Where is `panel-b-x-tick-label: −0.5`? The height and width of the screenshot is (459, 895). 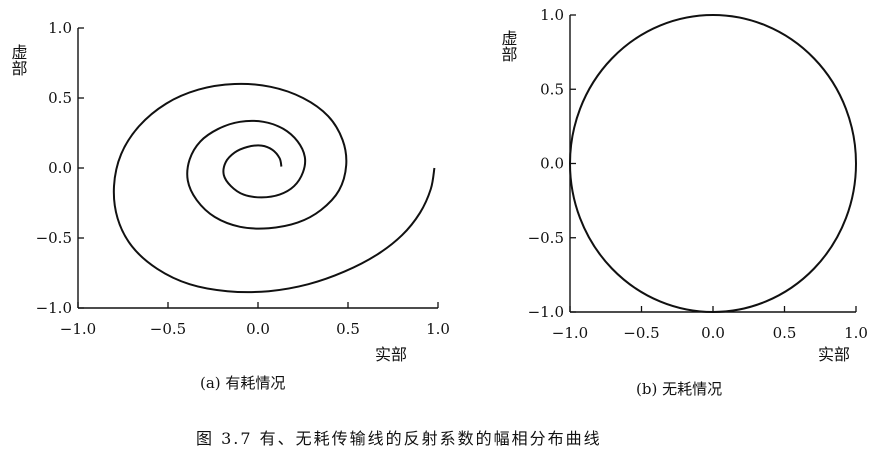
panel-b-x-tick-label: −0.5 is located at coordinates (641, 333).